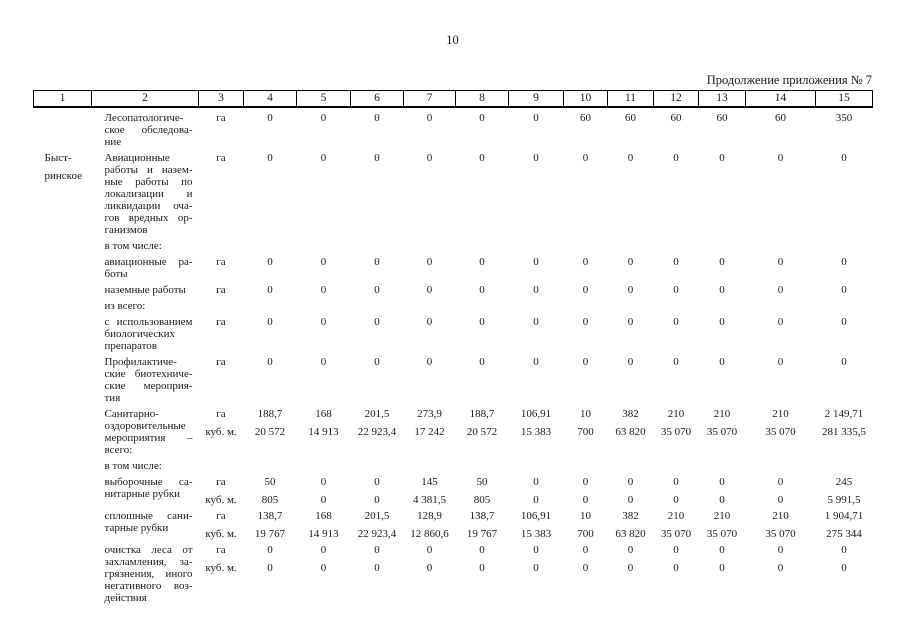 This screenshot has height=640, width=905. Describe the element at coordinates (113, 142) in the screenshot. I see `activity-name-line: ние` at that location.